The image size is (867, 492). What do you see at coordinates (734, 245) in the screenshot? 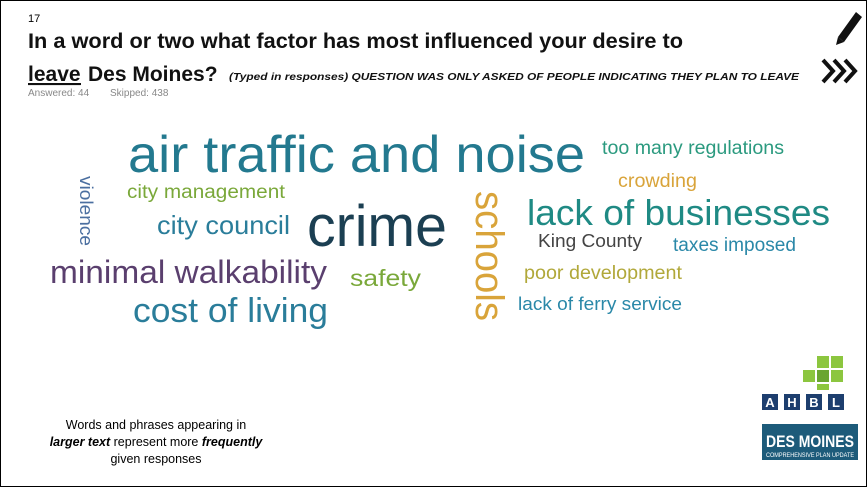
I see `word: taxes imposed` at bounding box center [734, 245].